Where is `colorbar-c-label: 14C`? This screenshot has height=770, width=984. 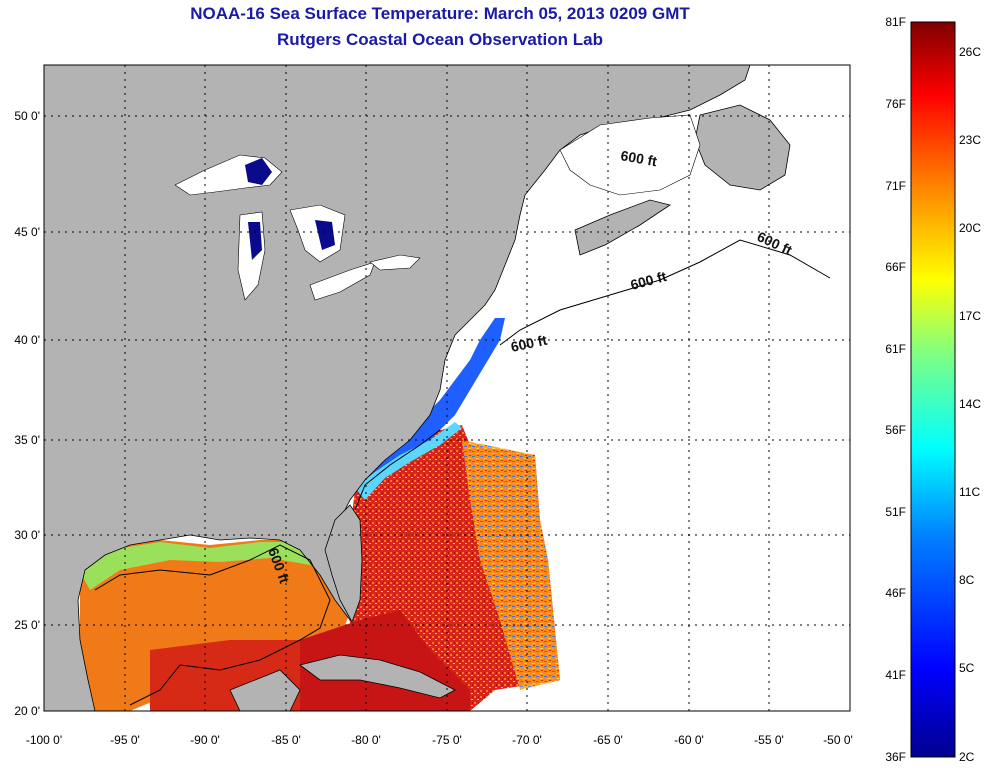
colorbar-c-label: 14C is located at coordinates (970, 404).